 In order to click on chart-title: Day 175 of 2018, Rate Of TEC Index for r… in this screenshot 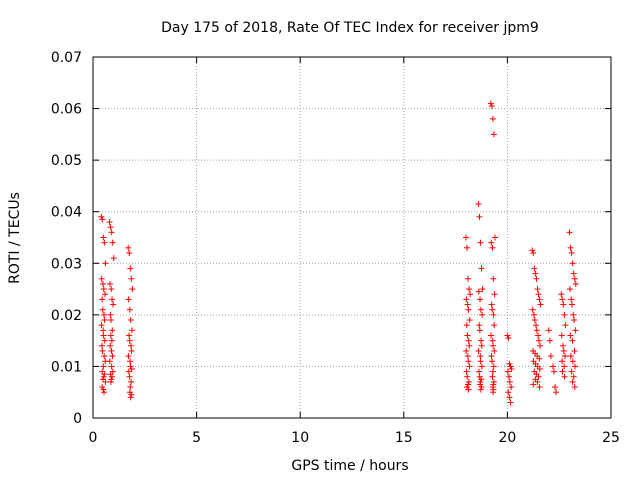, I will do `click(350, 28)`.